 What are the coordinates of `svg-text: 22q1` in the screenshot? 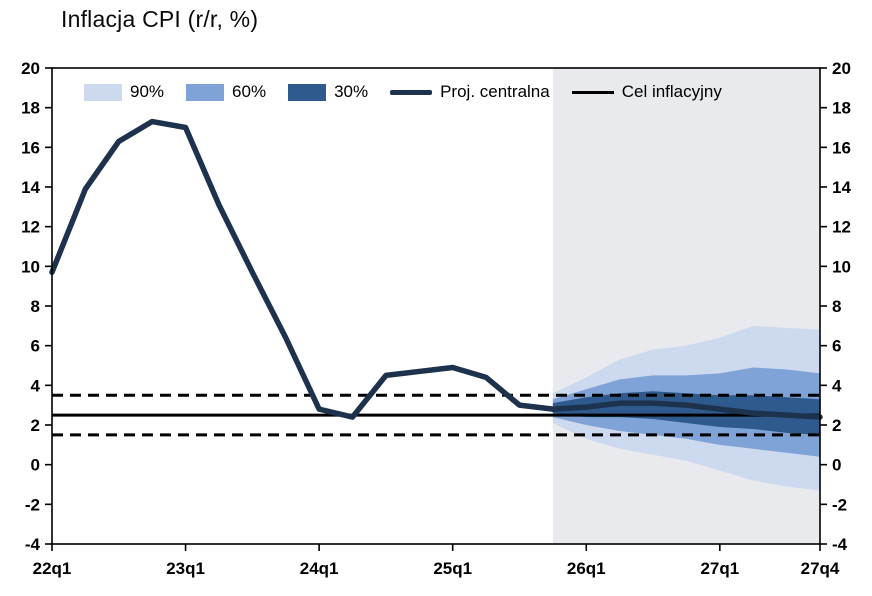 It's located at (52, 568).